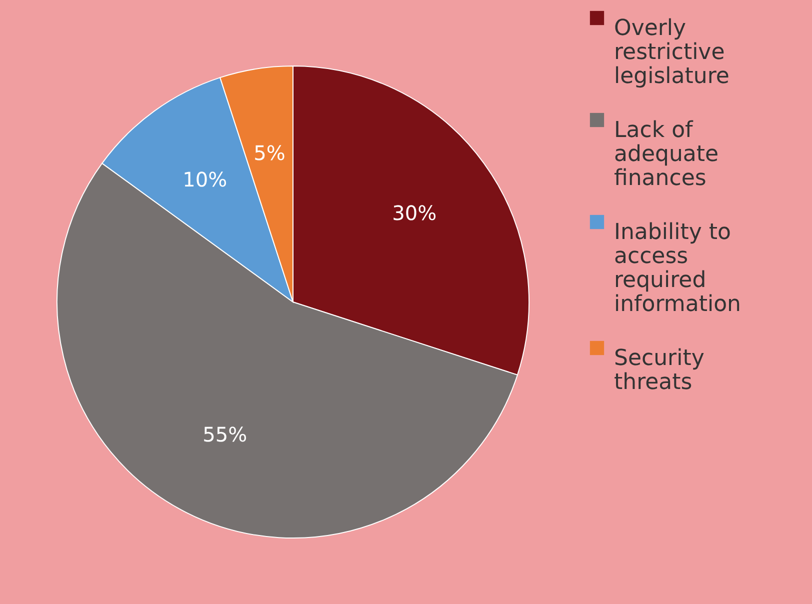 The image size is (812, 604). Describe the element at coordinates (205, 180) in the screenshot. I see `data-label: 10%` at that location.